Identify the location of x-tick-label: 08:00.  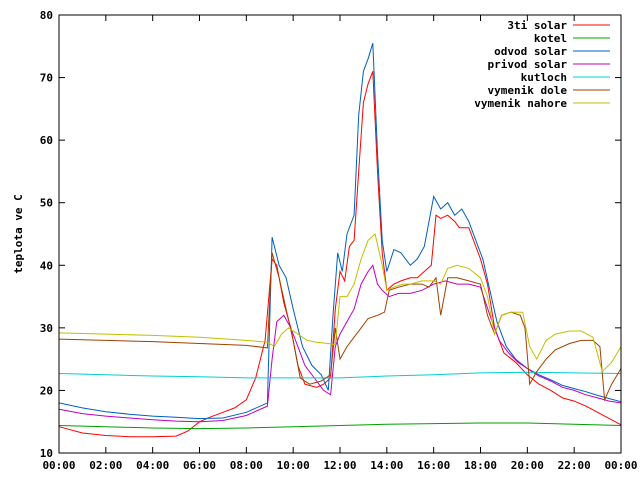
(246, 465).